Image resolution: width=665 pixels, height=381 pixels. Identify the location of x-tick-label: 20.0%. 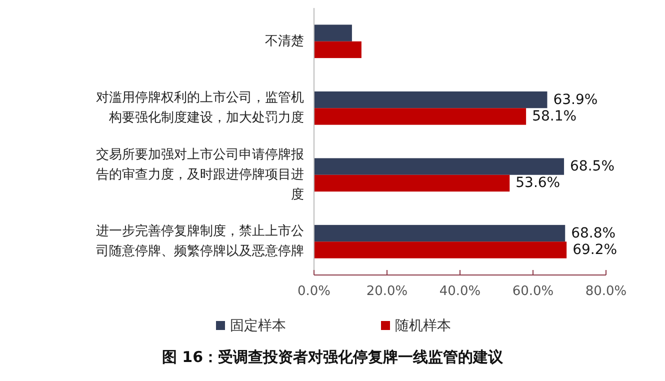
(387, 291).